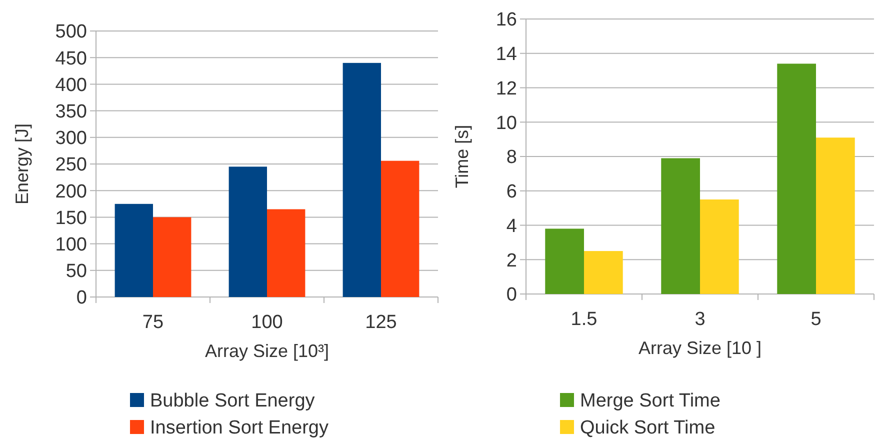  I want to click on y-tick-label: 4, so click(512, 226).